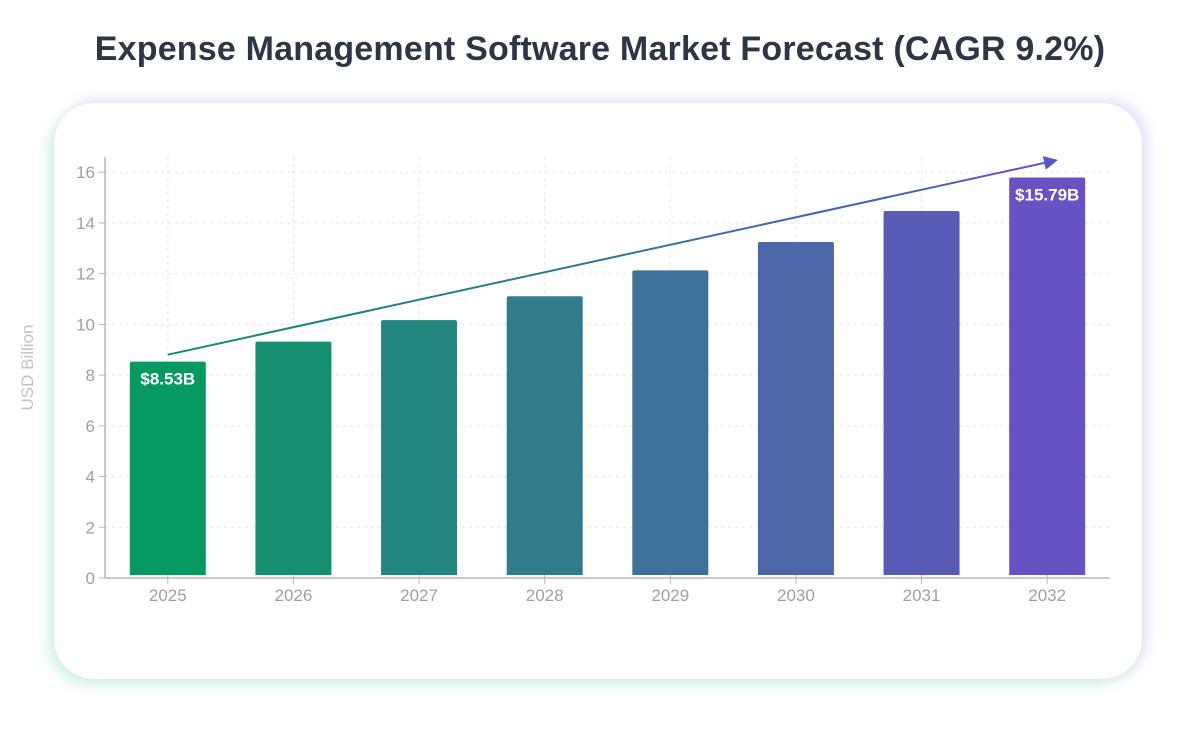 Image resolution: width=1200 pixels, height=730 pixels. I want to click on bar-2031, so click(921, 393).